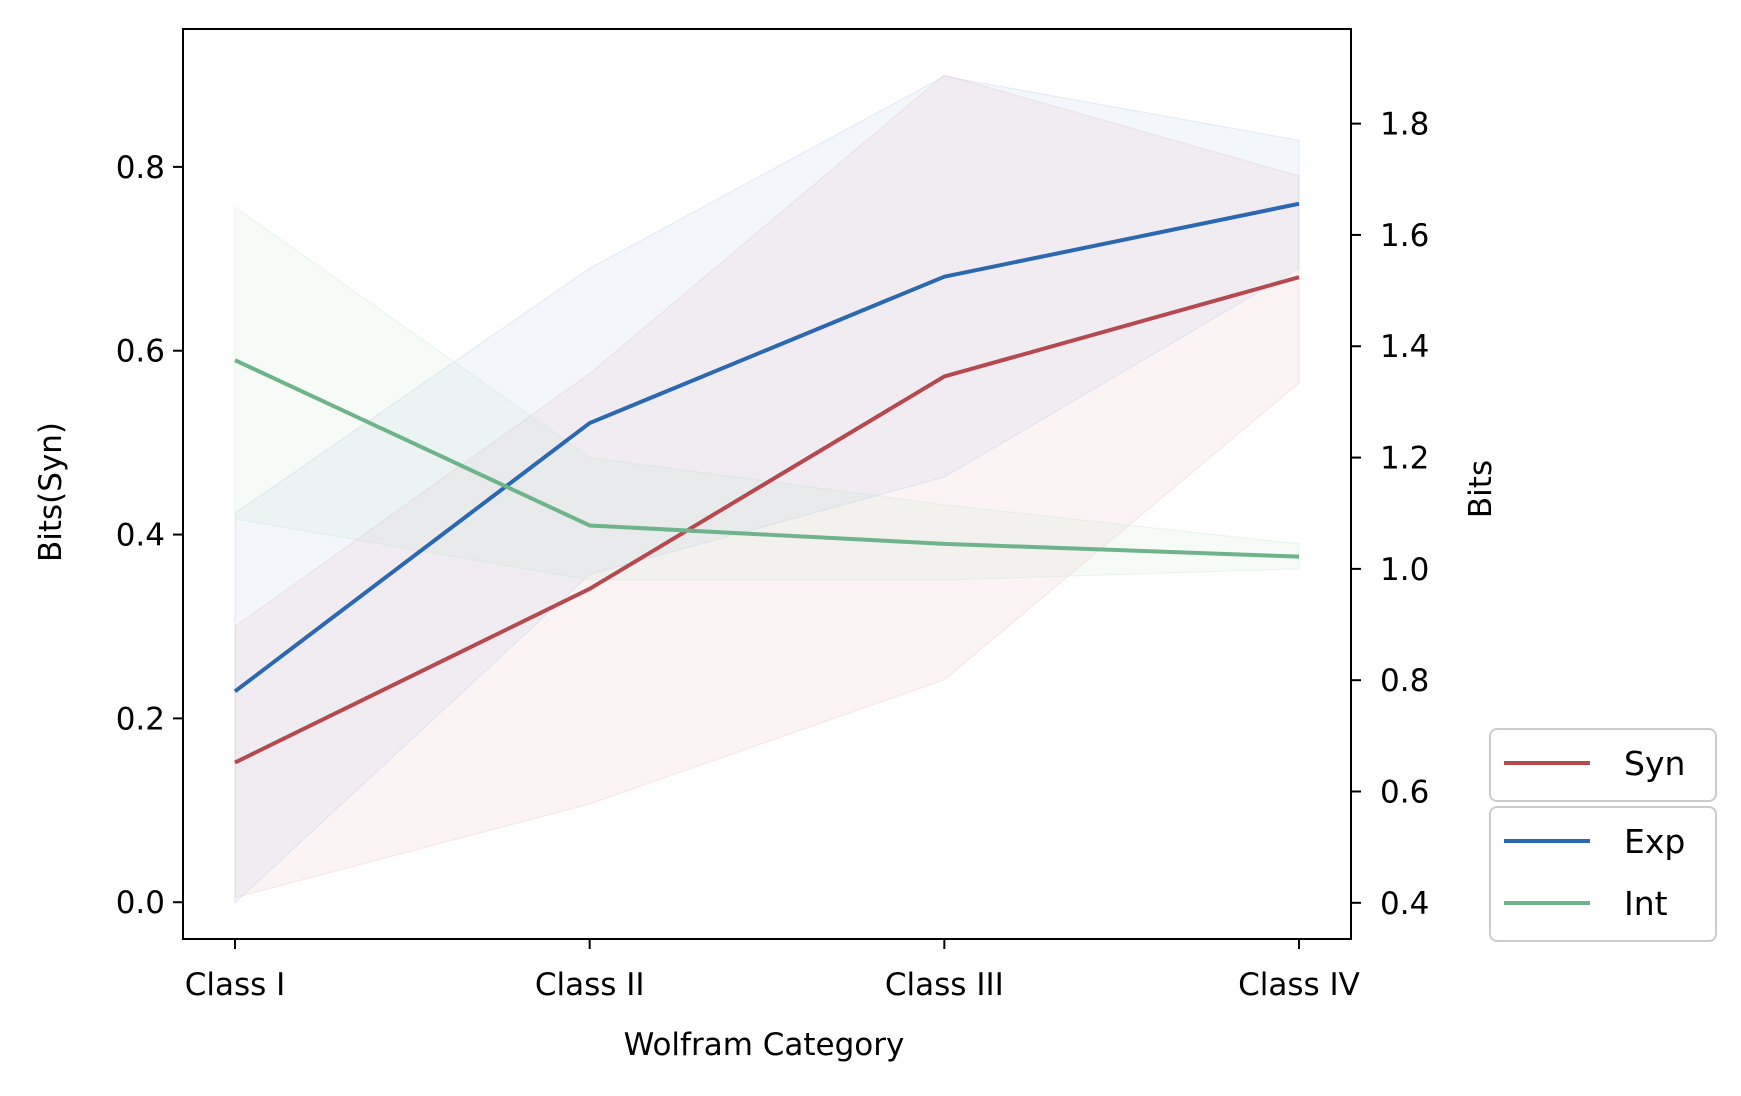 The width and height of the screenshot is (1741, 1096). Describe the element at coordinates (944, 985) in the screenshot. I see `x-tick-label: Class III` at that location.